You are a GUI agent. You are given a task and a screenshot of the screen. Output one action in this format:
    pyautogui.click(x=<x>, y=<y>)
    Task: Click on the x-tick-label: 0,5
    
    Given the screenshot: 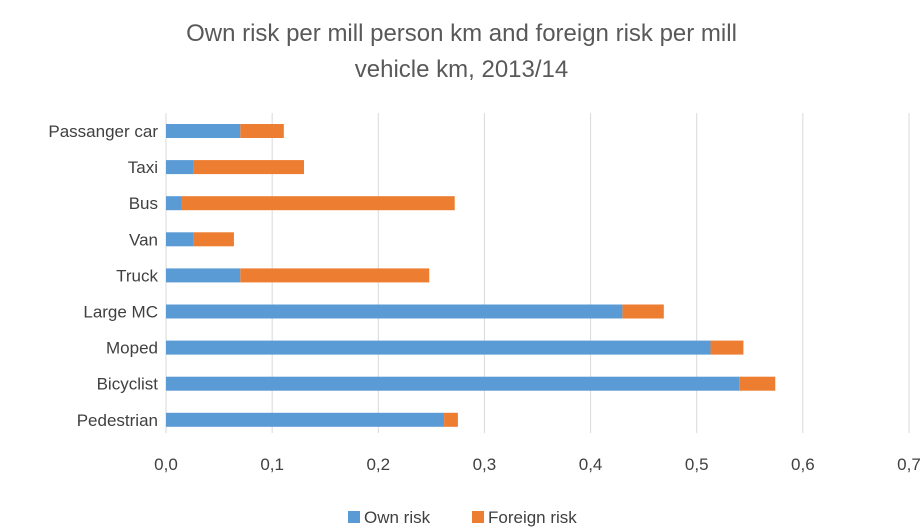 What is the action you would take?
    pyautogui.click(x=697, y=464)
    